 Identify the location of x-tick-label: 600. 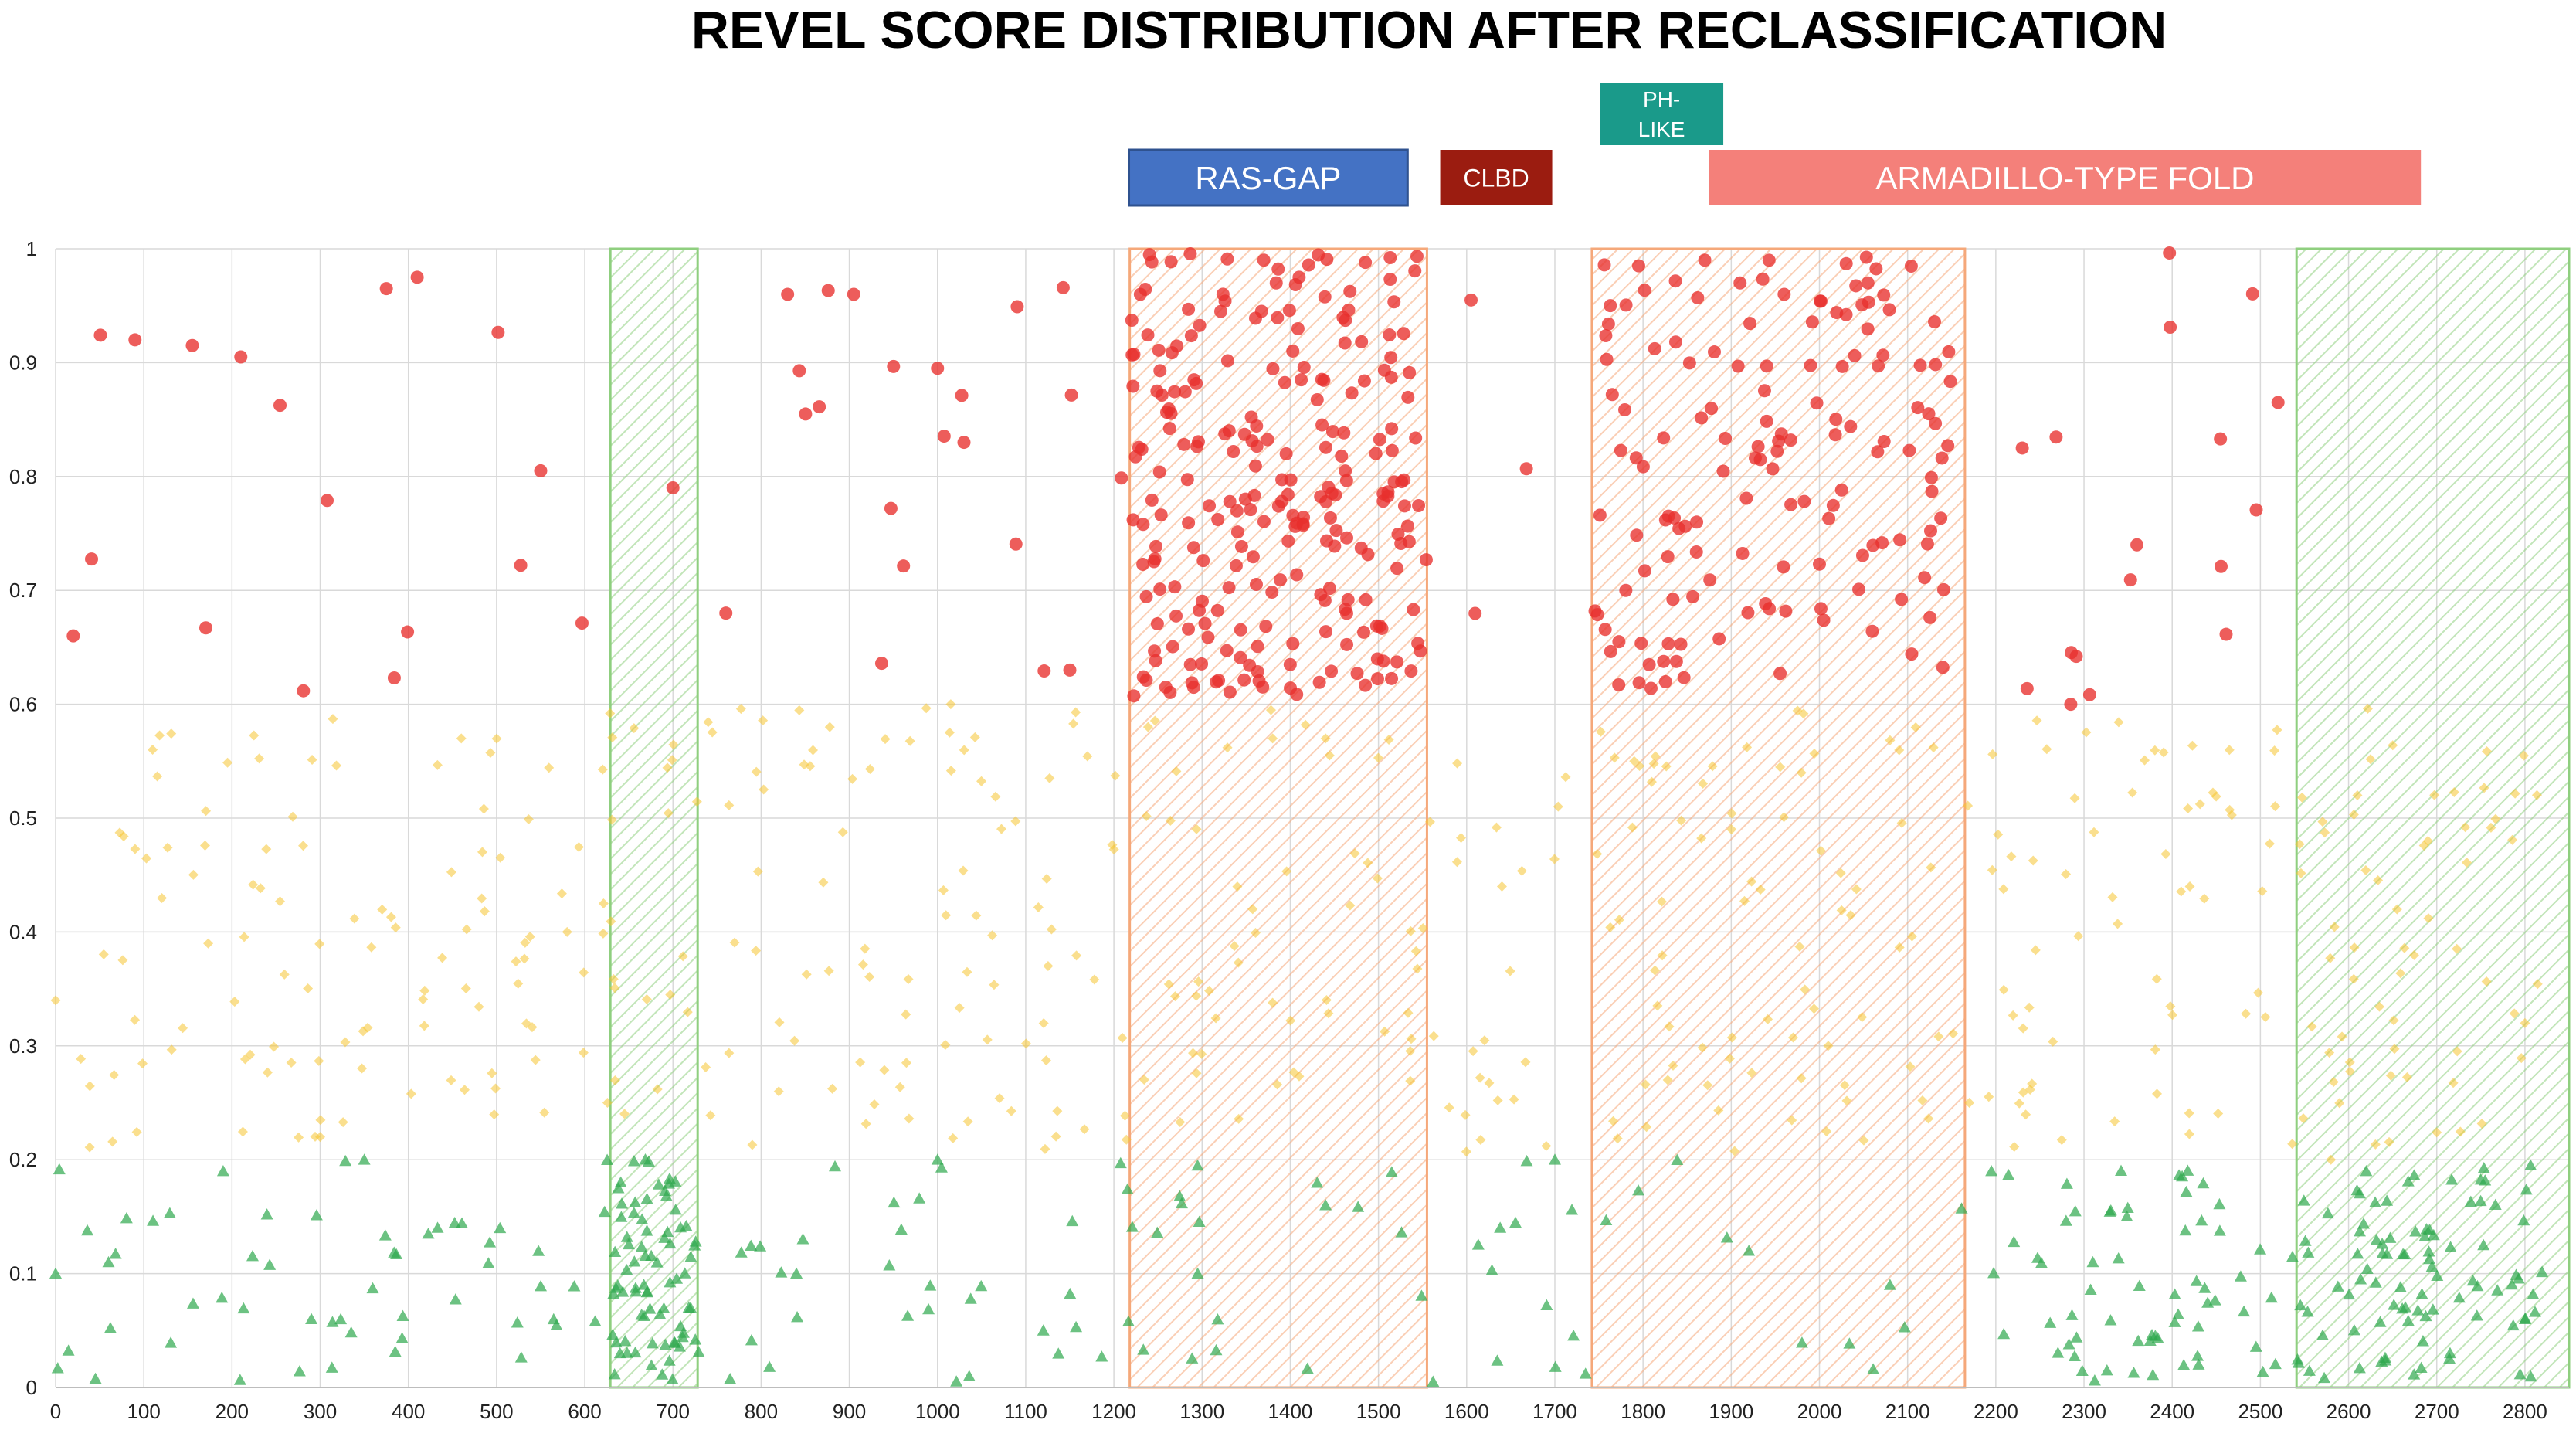
(584, 1411).